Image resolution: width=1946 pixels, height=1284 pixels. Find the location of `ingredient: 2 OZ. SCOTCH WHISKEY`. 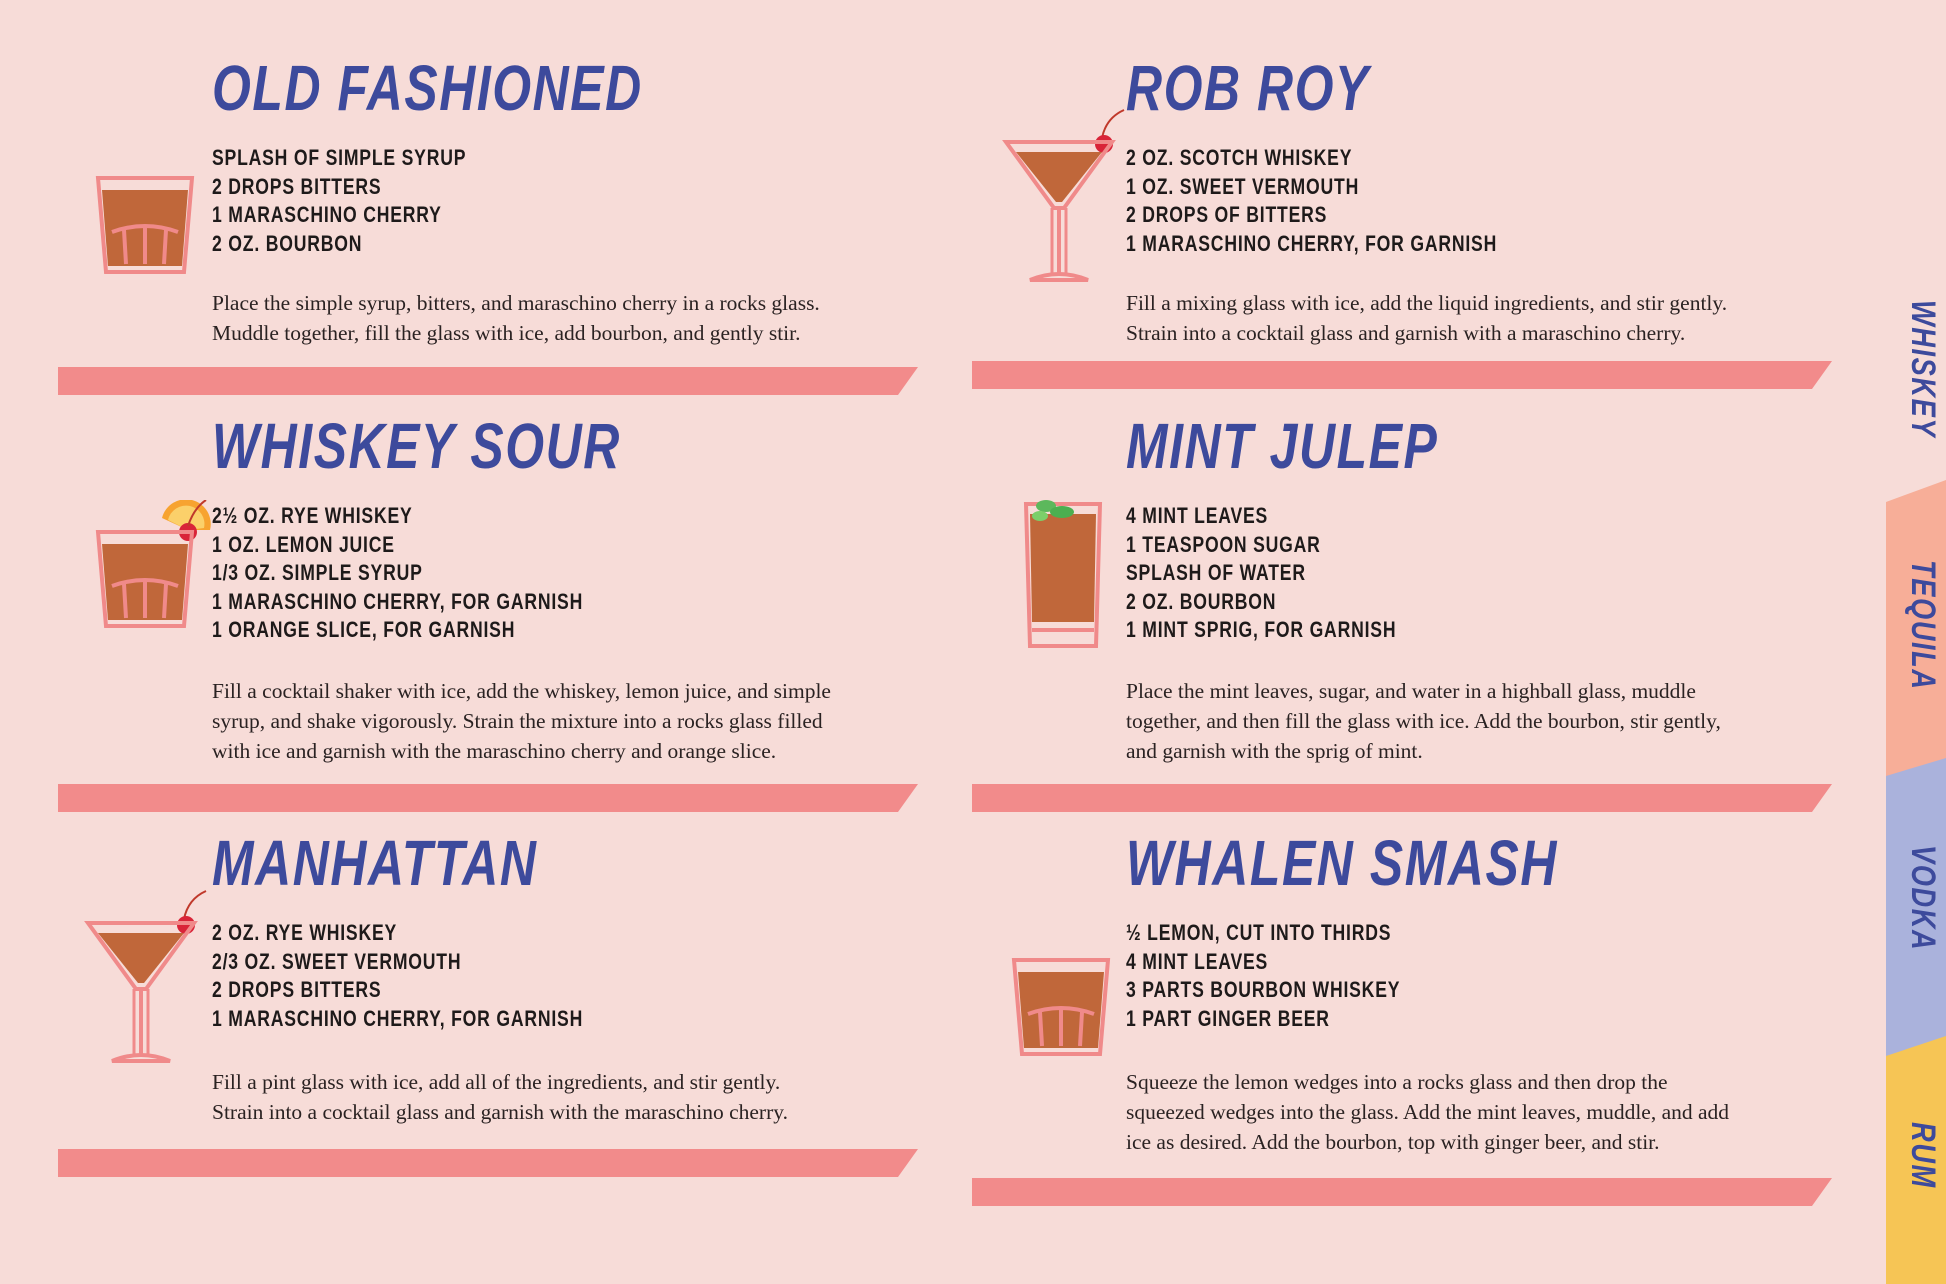

ingredient: 2 OZ. SCOTCH WHISKEY is located at coordinates (1239, 157).